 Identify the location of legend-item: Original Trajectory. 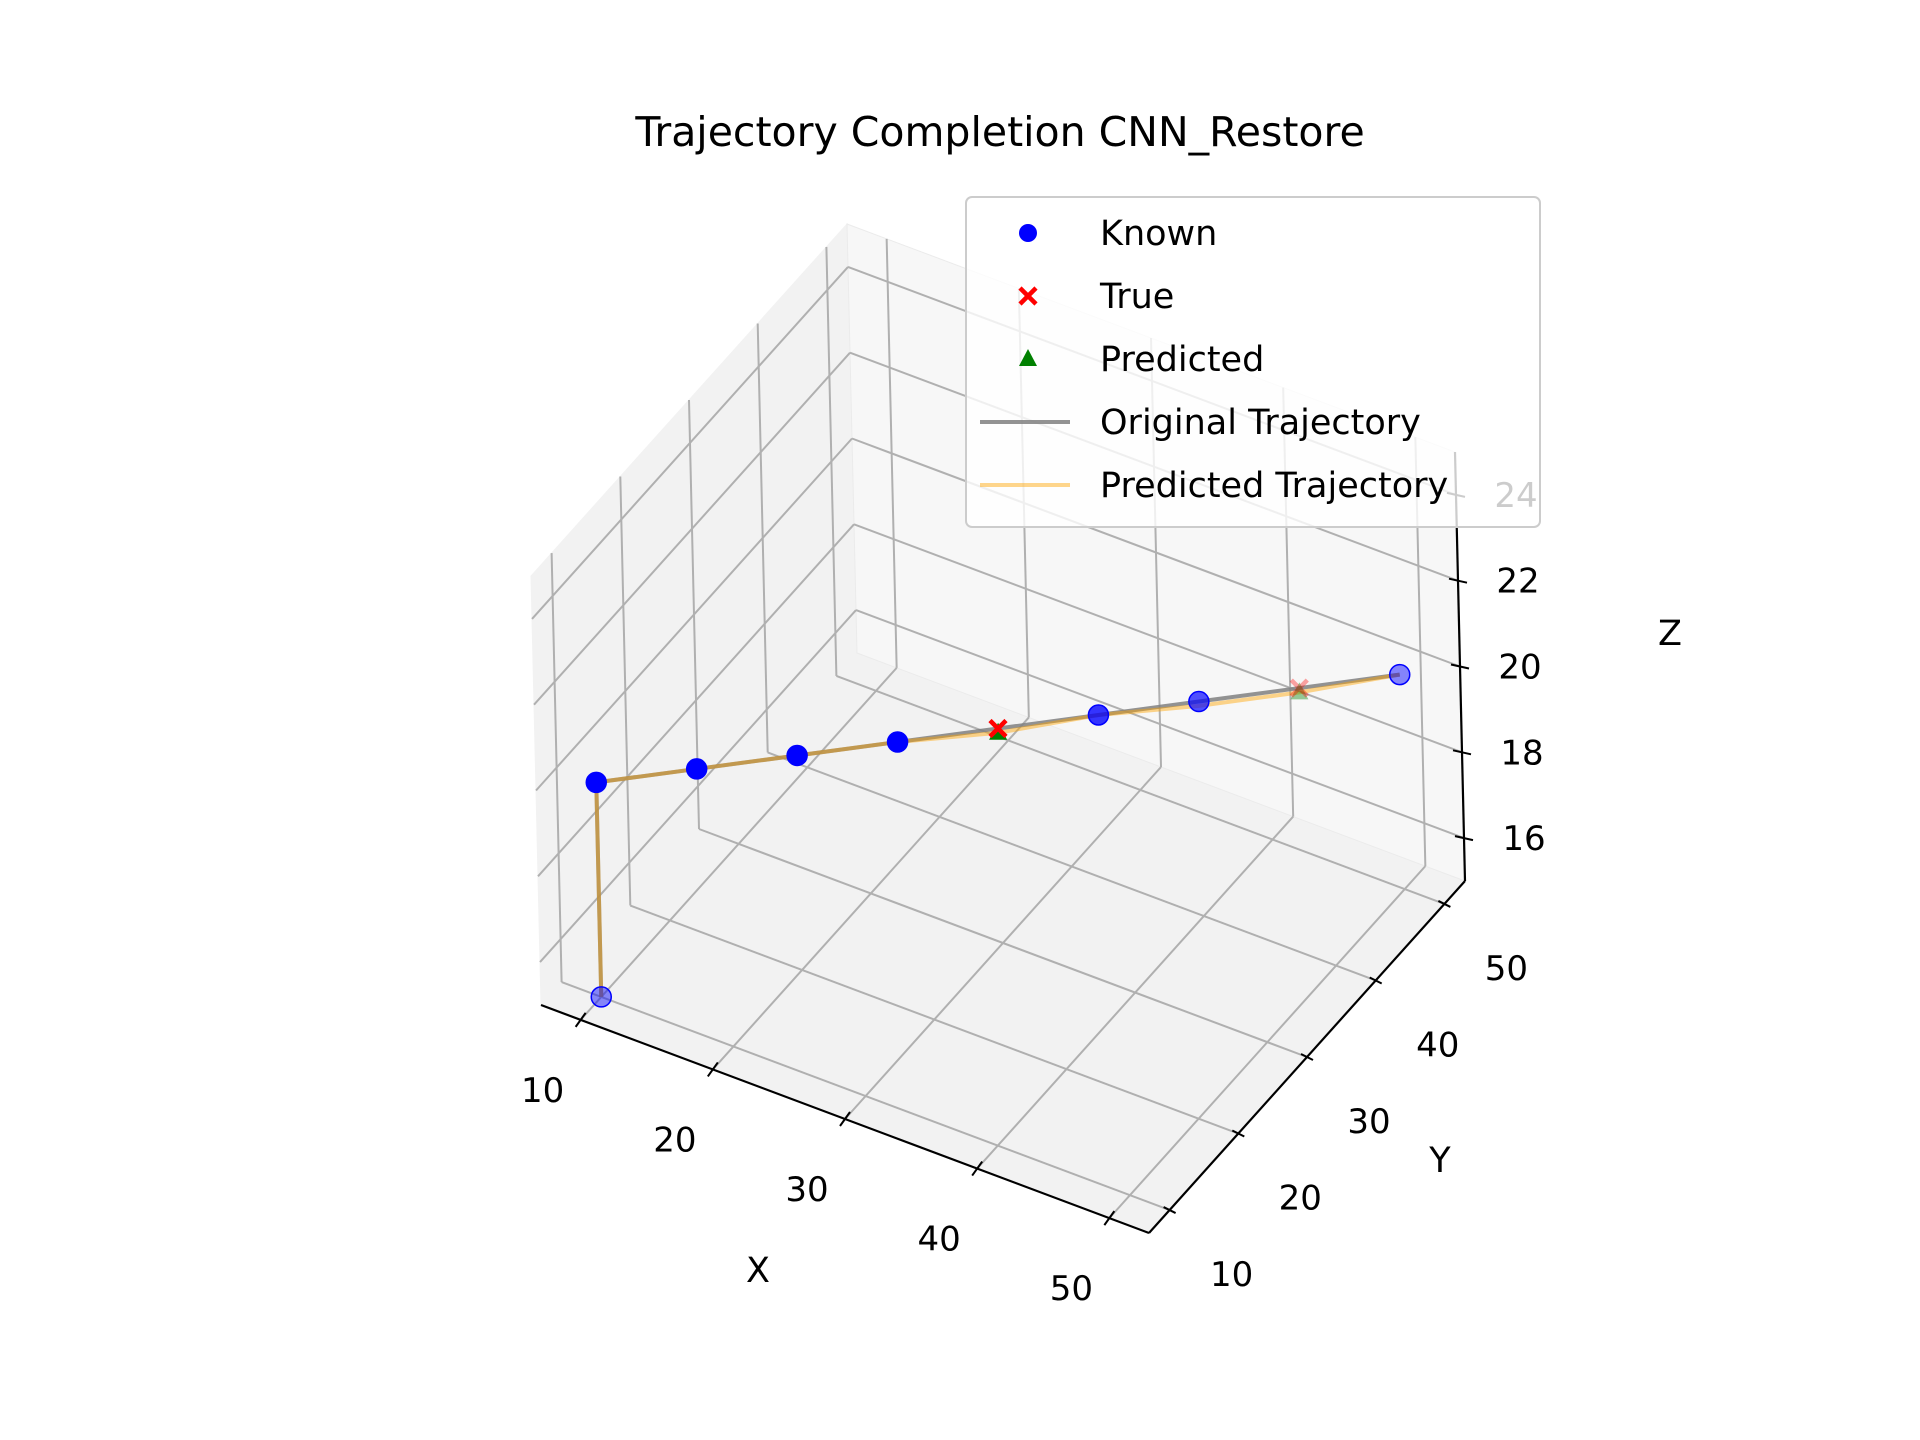
(1200, 423).